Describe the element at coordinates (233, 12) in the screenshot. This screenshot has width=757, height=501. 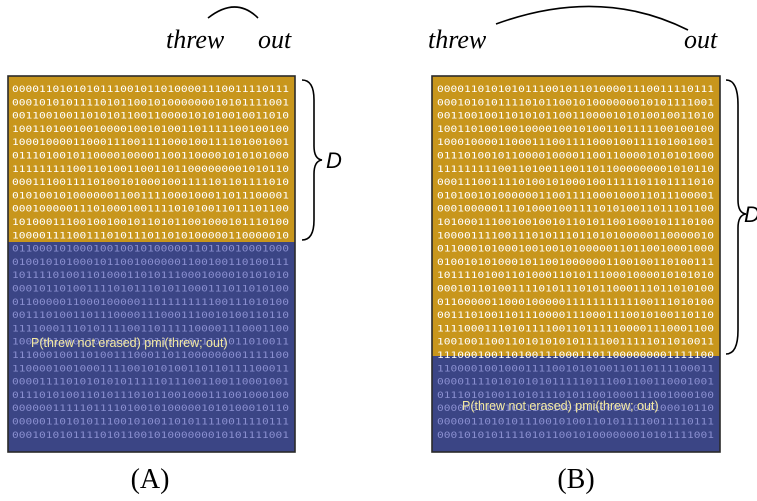
I see `arc-short` at that location.